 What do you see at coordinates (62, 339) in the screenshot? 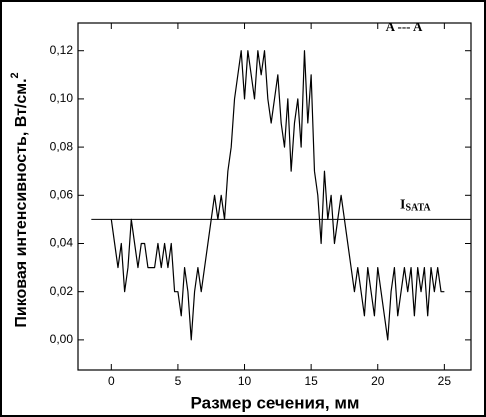
I see `y-tick-label: 0,00` at bounding box center [62, 339].